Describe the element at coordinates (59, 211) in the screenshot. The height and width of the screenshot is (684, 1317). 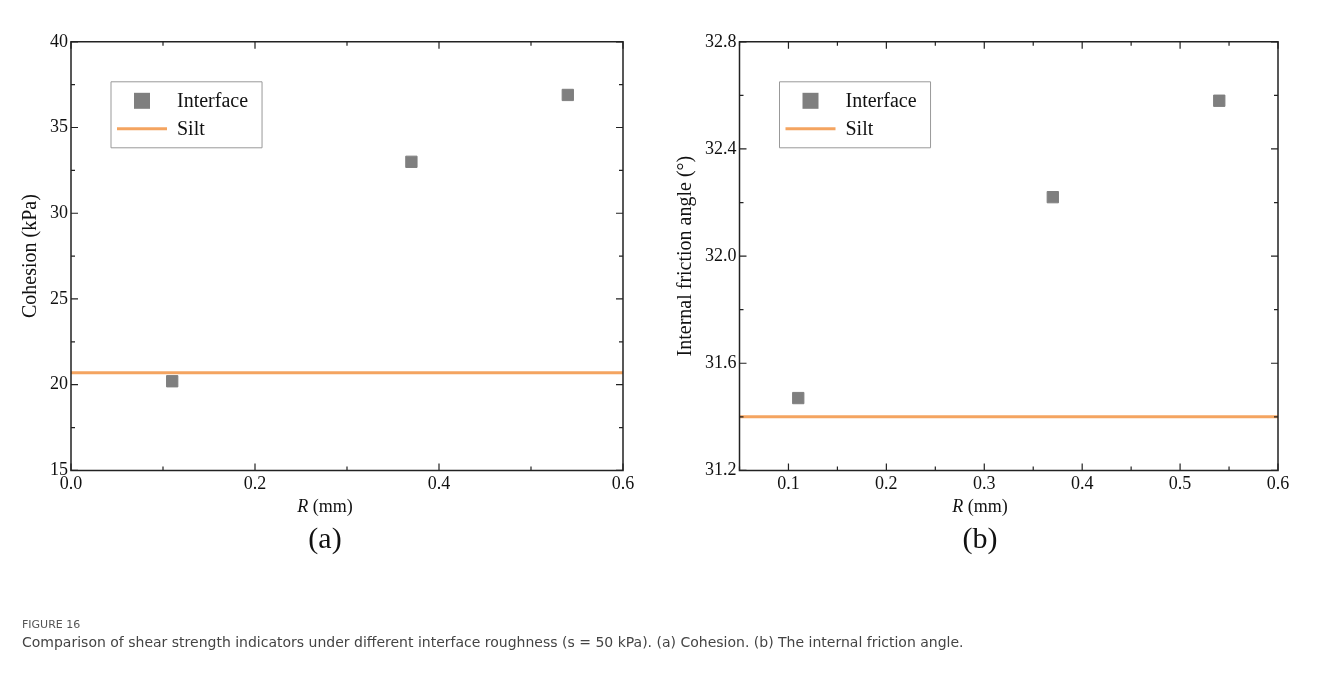
I see `y-tick-label: 30` at that location.